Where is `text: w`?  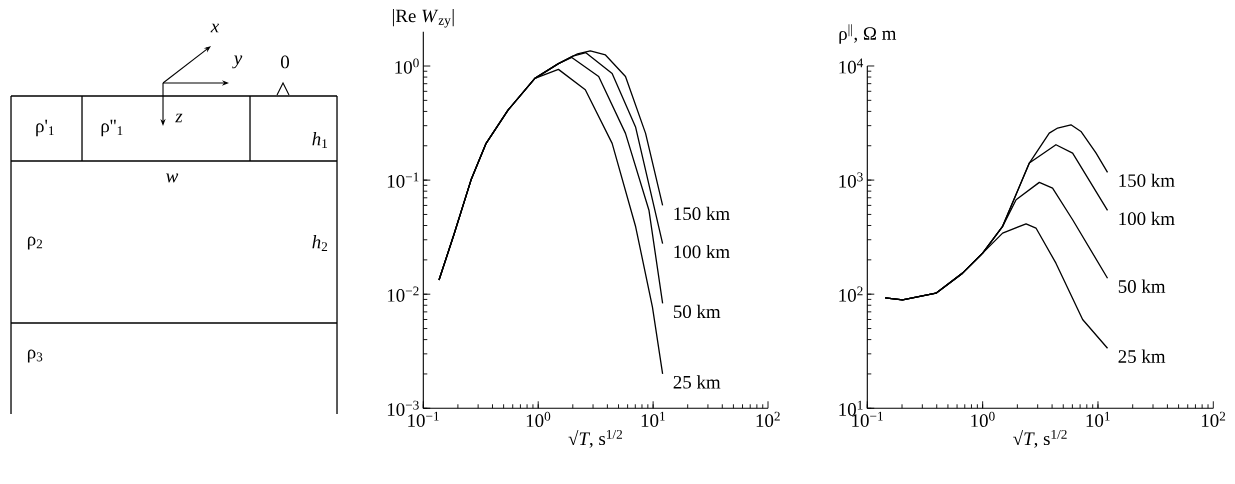
text: w is located at coordinates (172, 178).